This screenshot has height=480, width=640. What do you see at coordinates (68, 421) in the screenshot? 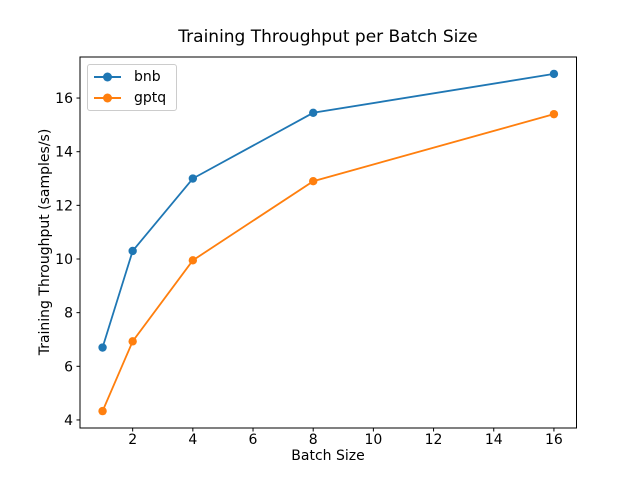
I see `y-tick-label: 4` at bounding box center [68, 421].